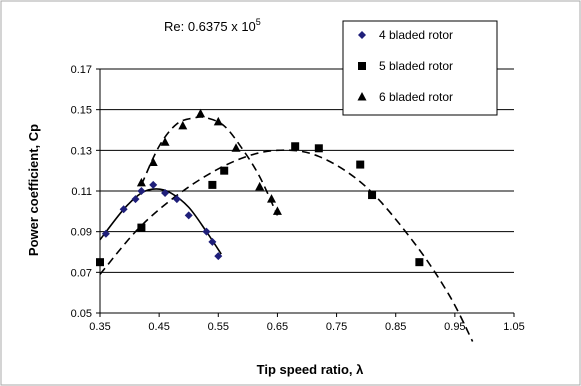 The image size is (581, 386). What do you see at coordinates (454, 327) in the screenshot?
I see `x-tick-label-6: 0.95` at bounding box center [454, 327].